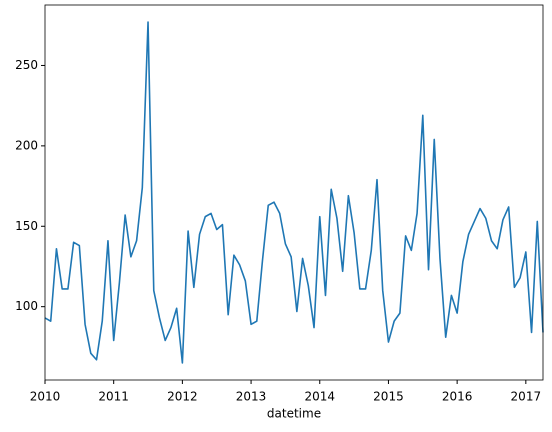 The height and width of the screenshot is (432, 552). What do you see at coordinates (294, 414) in the screenshot?
I see `x-axis-label: datetime` at bounding box center [294, 414].